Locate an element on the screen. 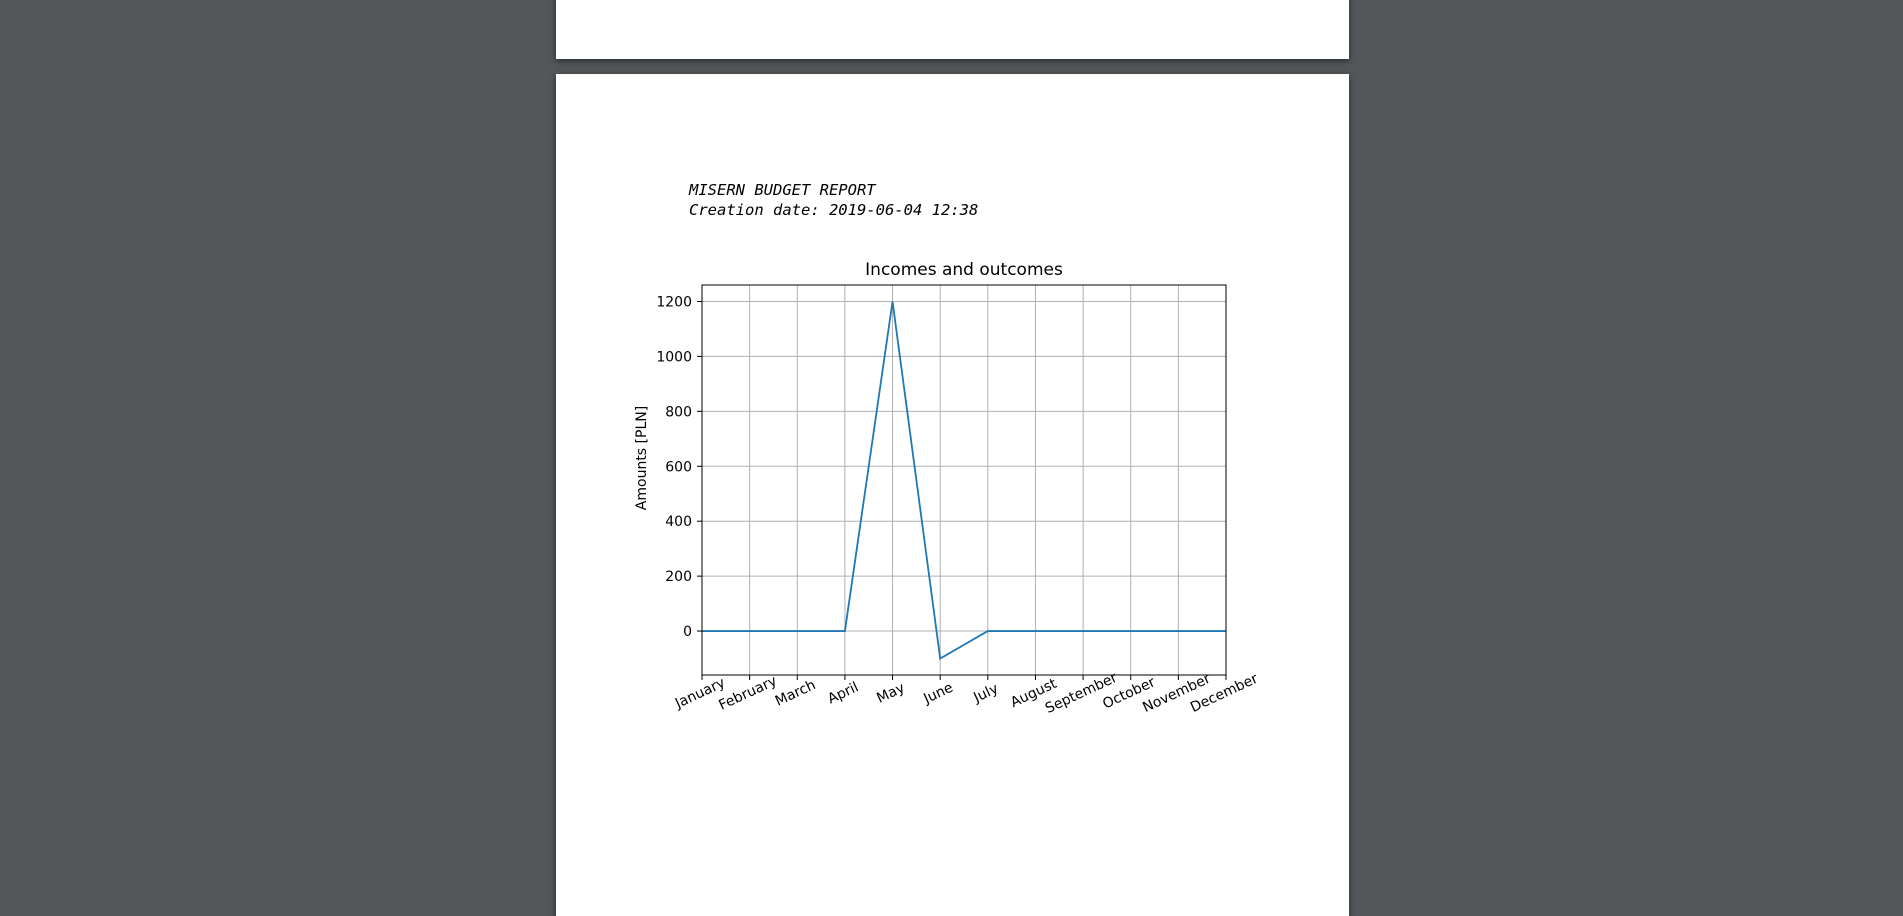  y-axis-label: Amounts [PLN] is located at coordinates (642, 458).